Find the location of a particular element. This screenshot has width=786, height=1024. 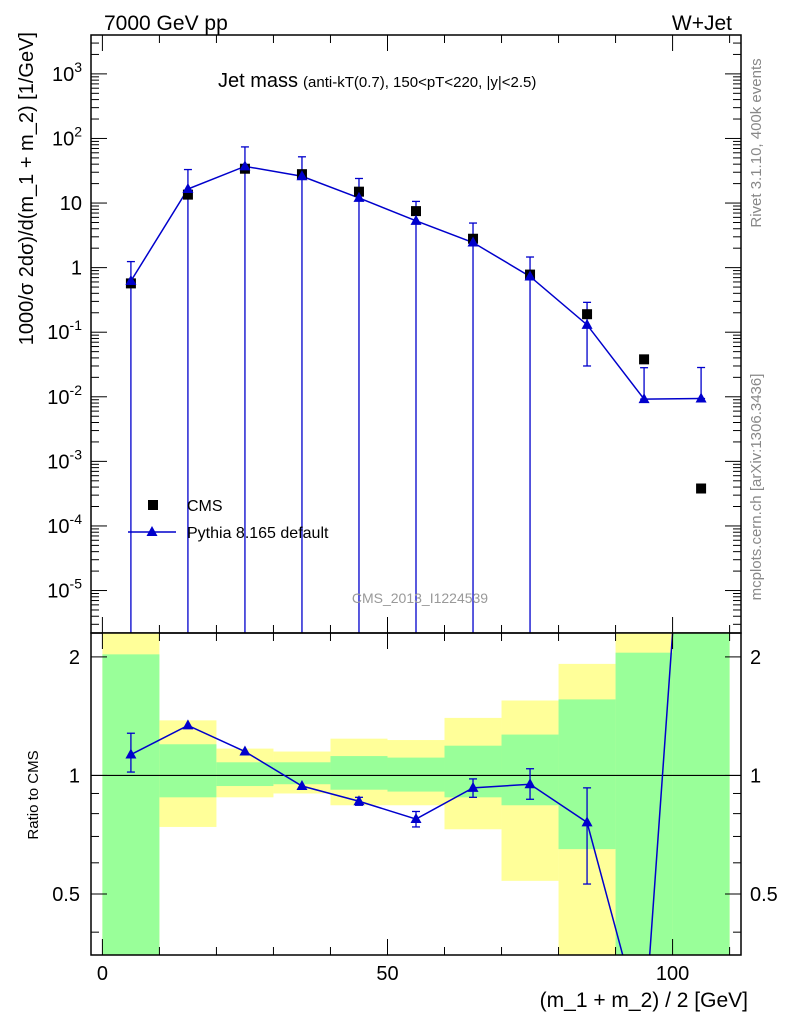

legend-pythia-label: Pythia 8.165 default is located at coordinates (258, 533).